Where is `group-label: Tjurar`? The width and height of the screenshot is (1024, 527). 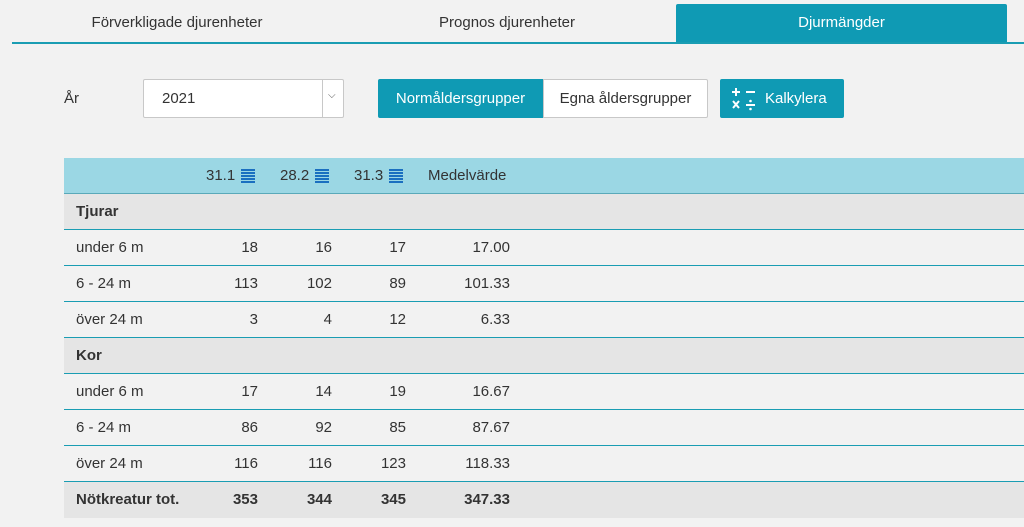 group-label: Tjurar is located at coordinates (97, 211).